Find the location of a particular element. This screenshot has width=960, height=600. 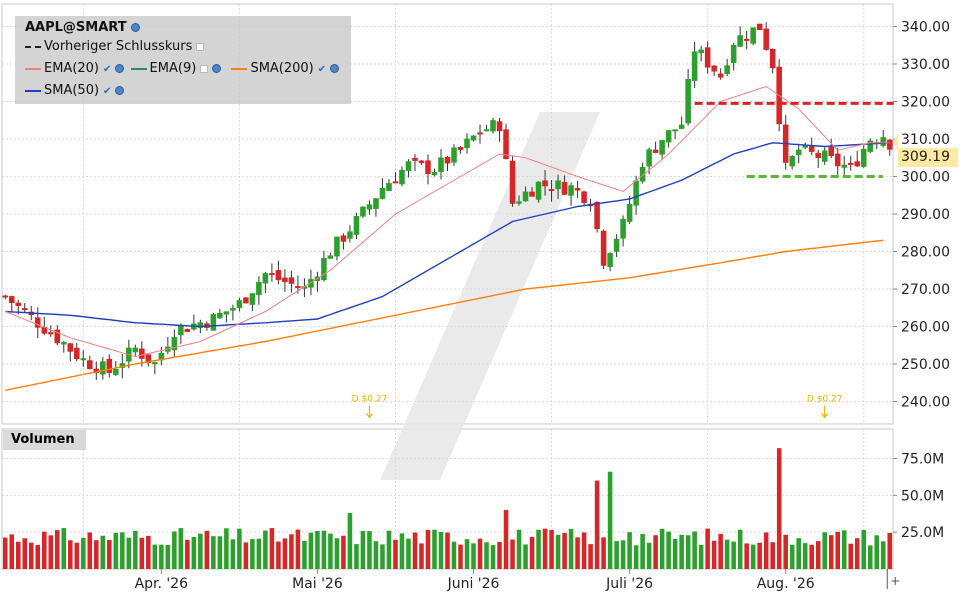

price-tick-label: 270.00 is located at coordinates (925, 290).